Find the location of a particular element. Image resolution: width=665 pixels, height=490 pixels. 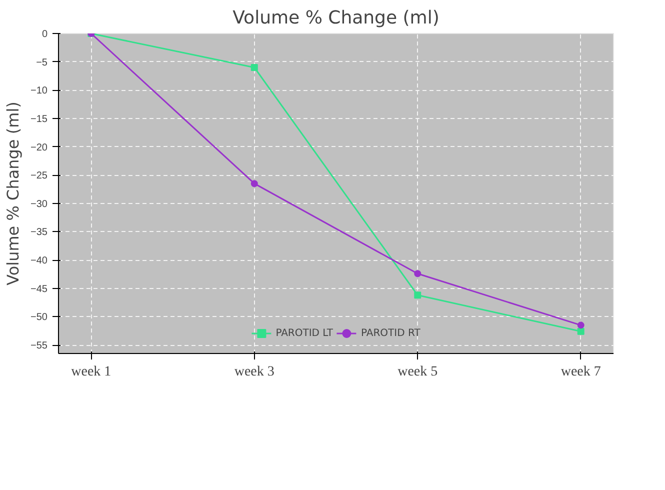

chart-title: Volume % Change (ml) is located at coordinates (336, 18).